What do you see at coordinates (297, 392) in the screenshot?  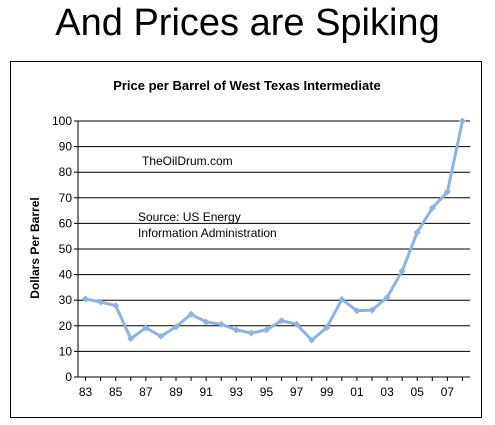 I see `x-tick-label: 97` at bounding box center [297, 392].